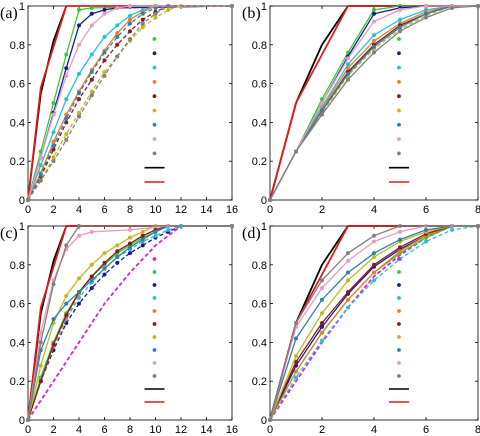  Describe the element at coordinates (399, 139) in the screenshot. I see `legend-marker-pink` at that location.